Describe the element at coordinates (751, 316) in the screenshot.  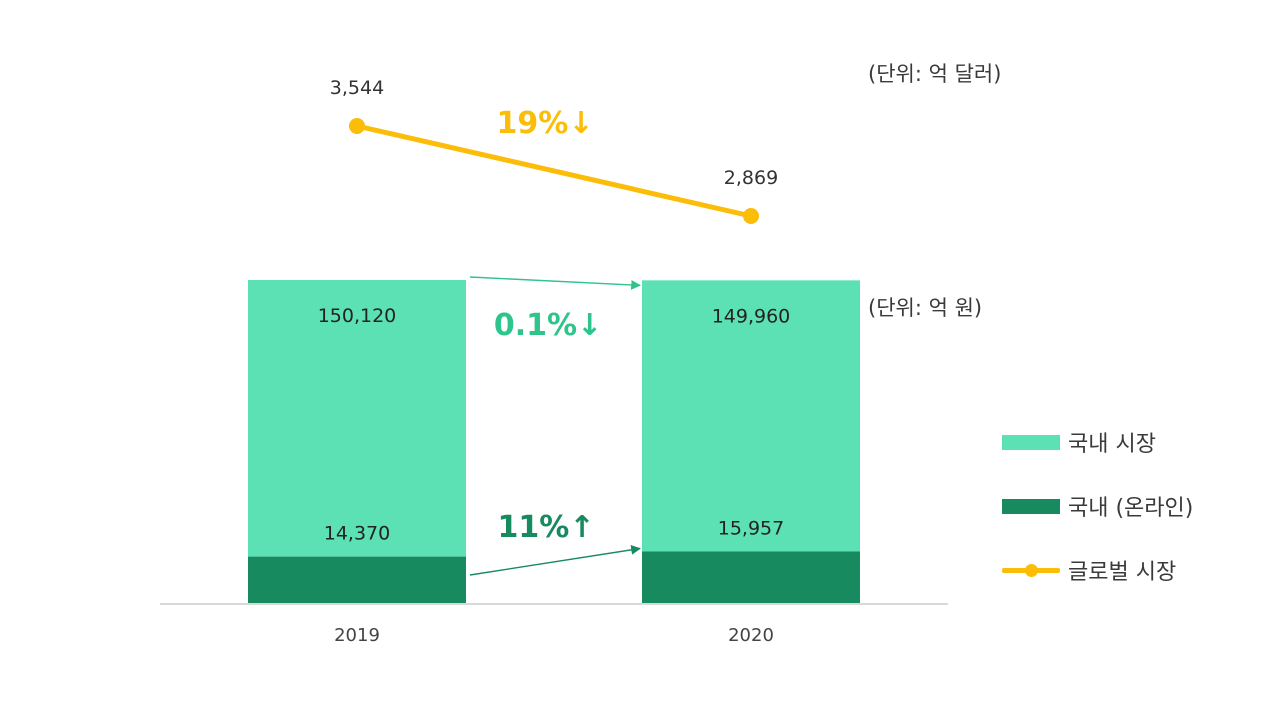
I see `data-label-domestic-2020: 149,960` at that location.